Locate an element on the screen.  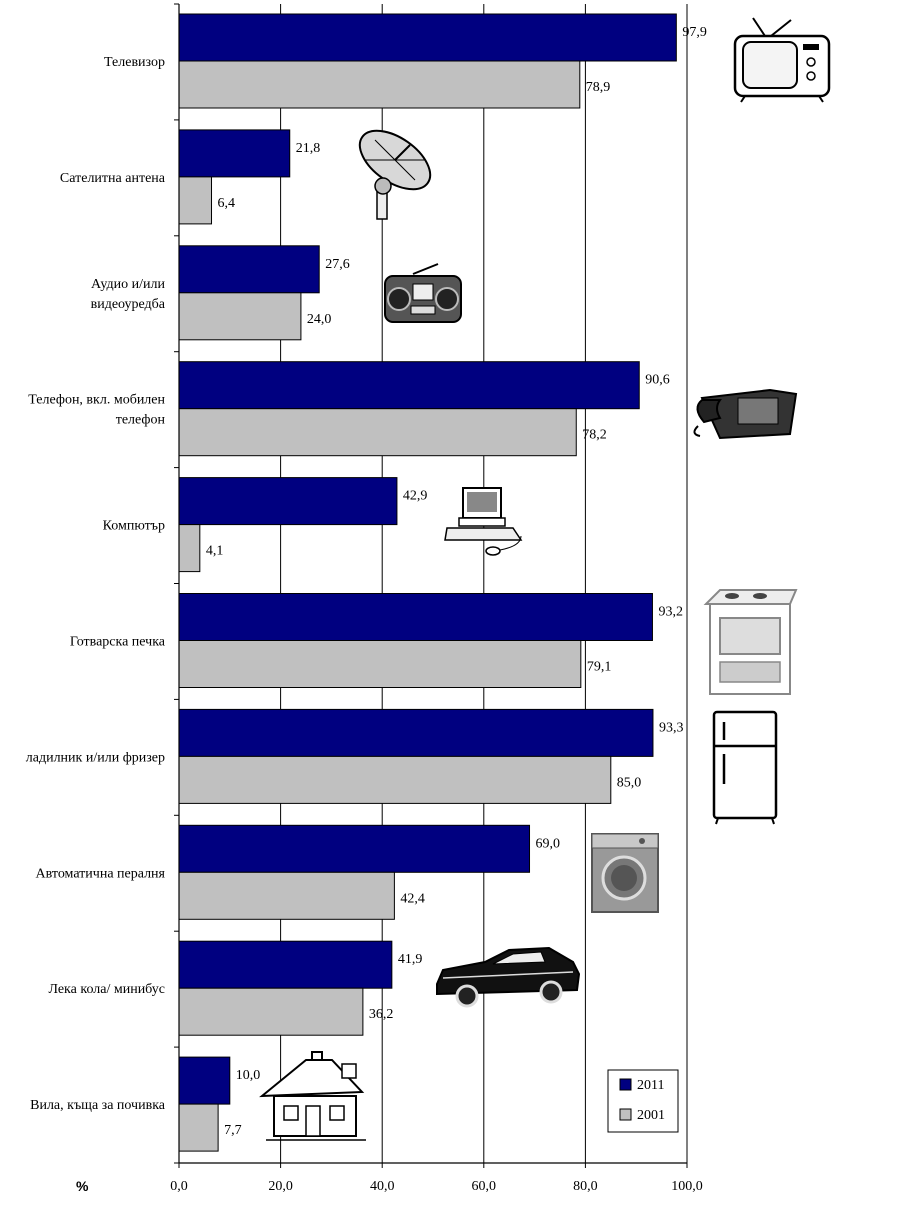
legend-label-2001: 2001 is located at coordinates (651, 1115).